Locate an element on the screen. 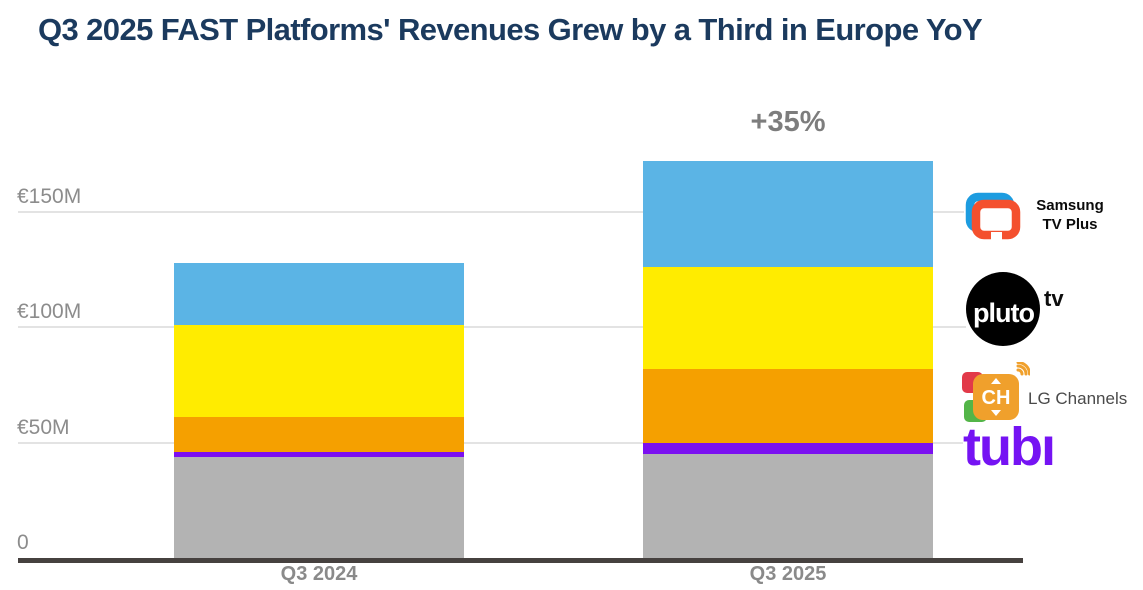 The width and height of the screenshot is (1143, 590). x-axis-line is located at coordinates (520, 560).